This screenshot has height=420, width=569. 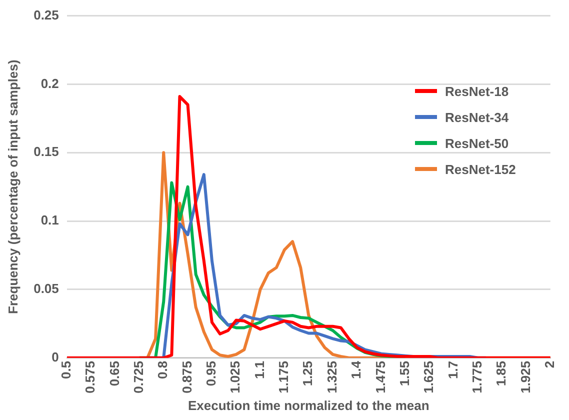 I want to click on x-tick-label: 1.55, so click(x=404, y=373).